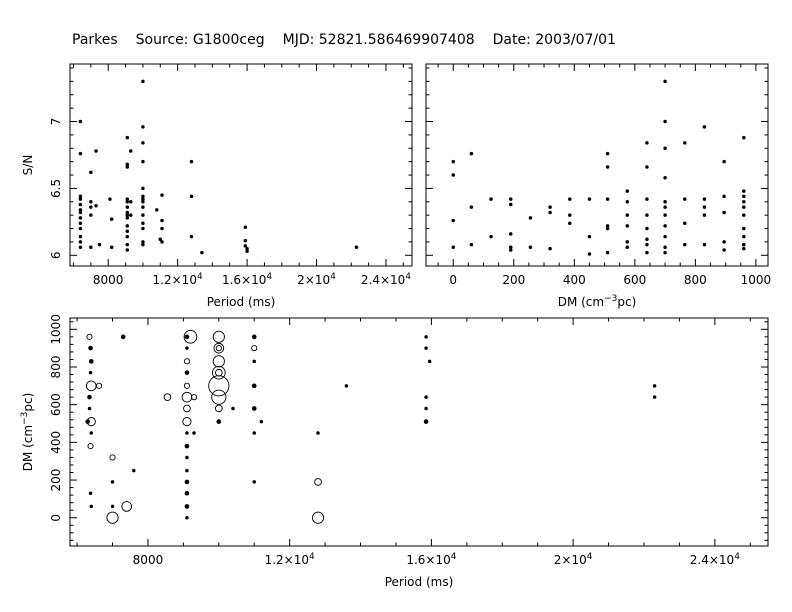 The width and height of the screenshot is (792, 612). I want to click on x-tick-label: 8000, so click(108, 280).